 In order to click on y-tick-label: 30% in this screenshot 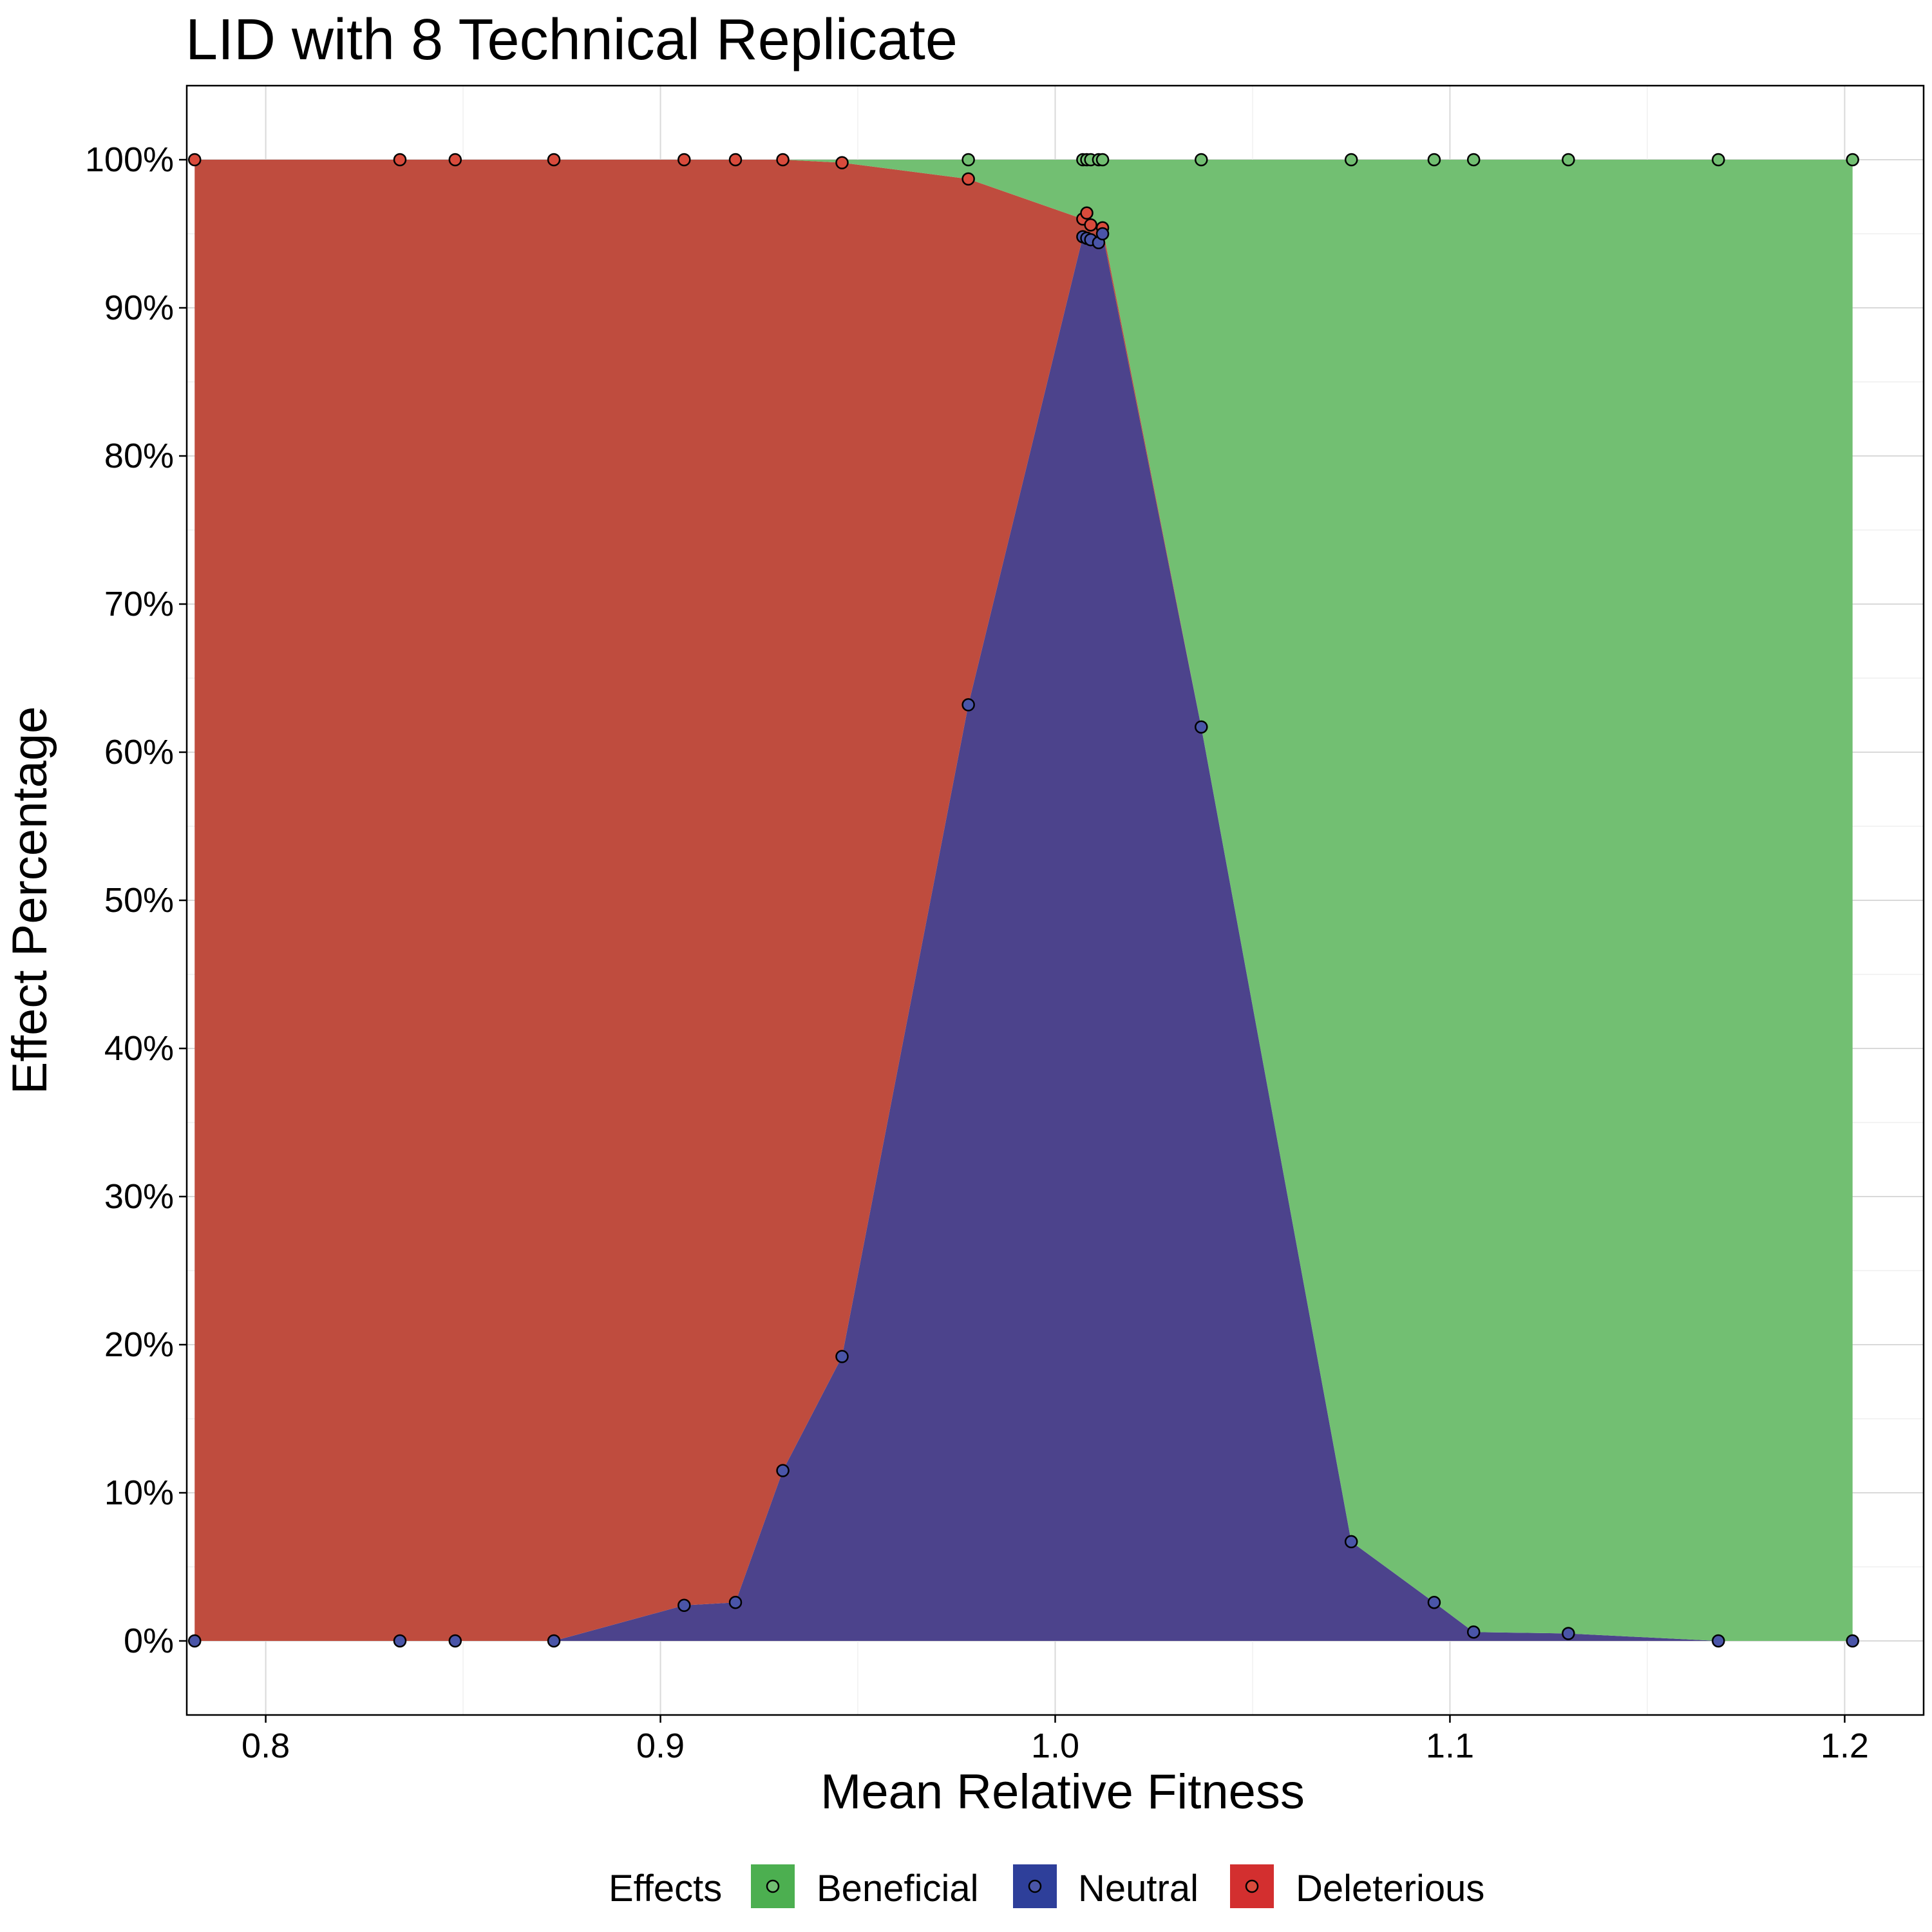, I will do `click(139, 1196)`.